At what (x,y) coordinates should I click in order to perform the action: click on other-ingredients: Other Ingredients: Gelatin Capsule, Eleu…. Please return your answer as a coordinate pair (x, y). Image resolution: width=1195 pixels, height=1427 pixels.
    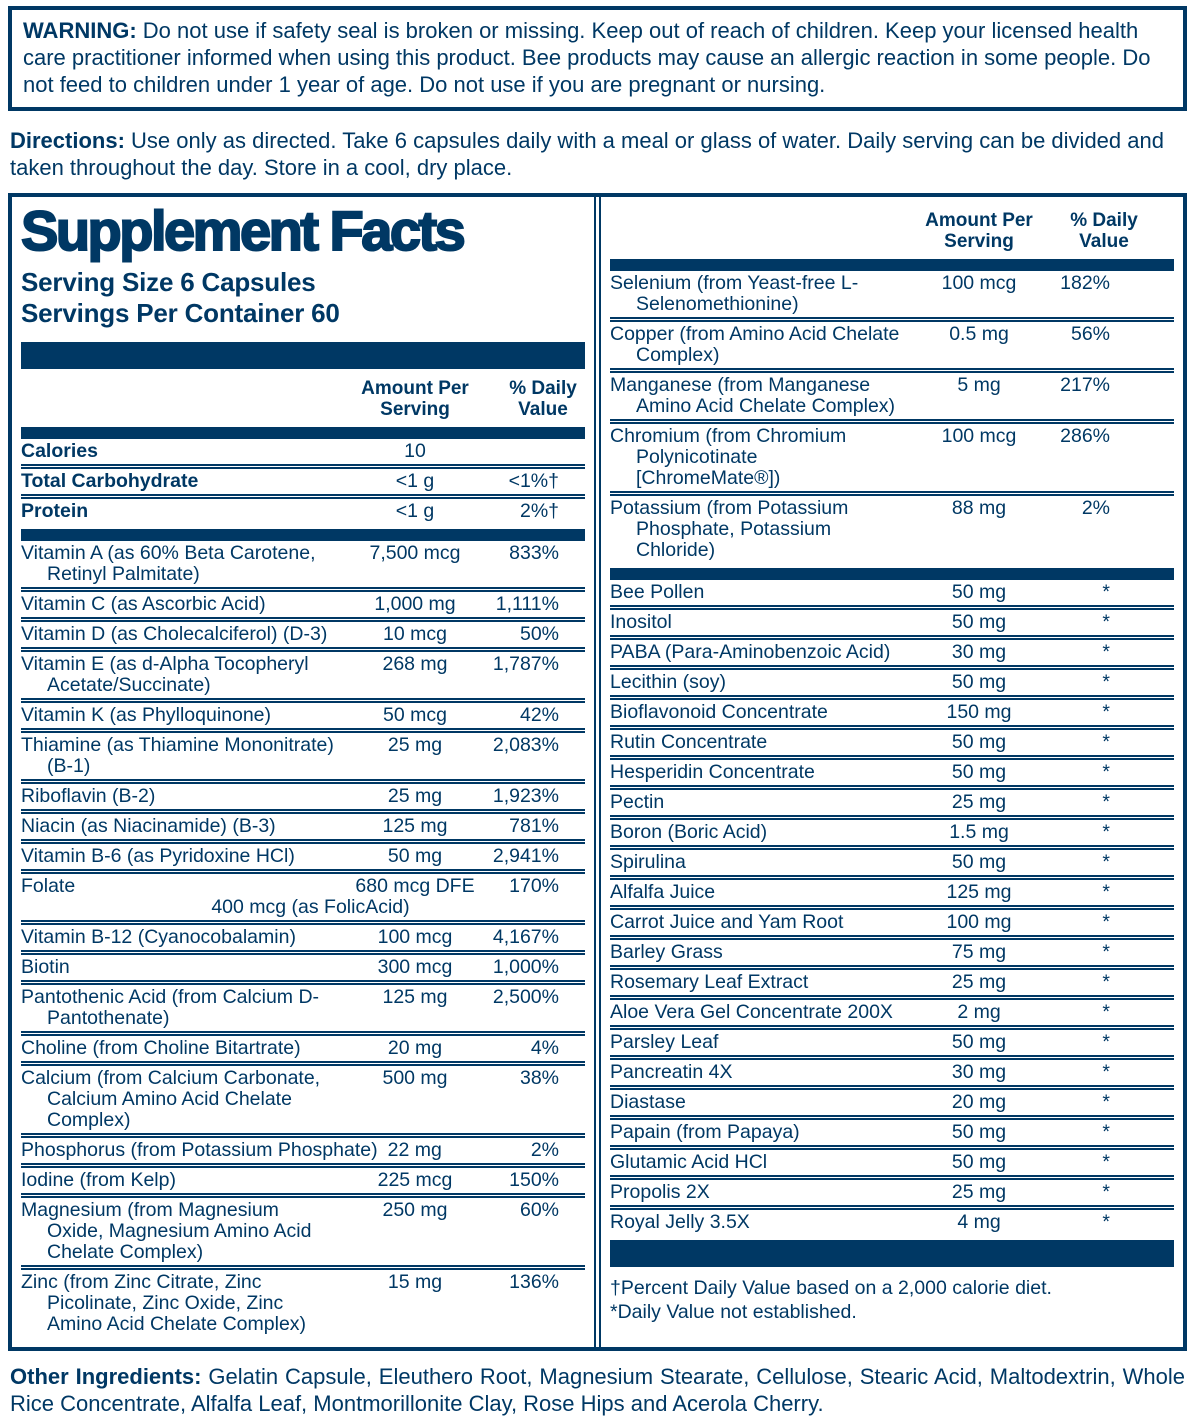
    Looking at the image, I should click on (597, 1390).